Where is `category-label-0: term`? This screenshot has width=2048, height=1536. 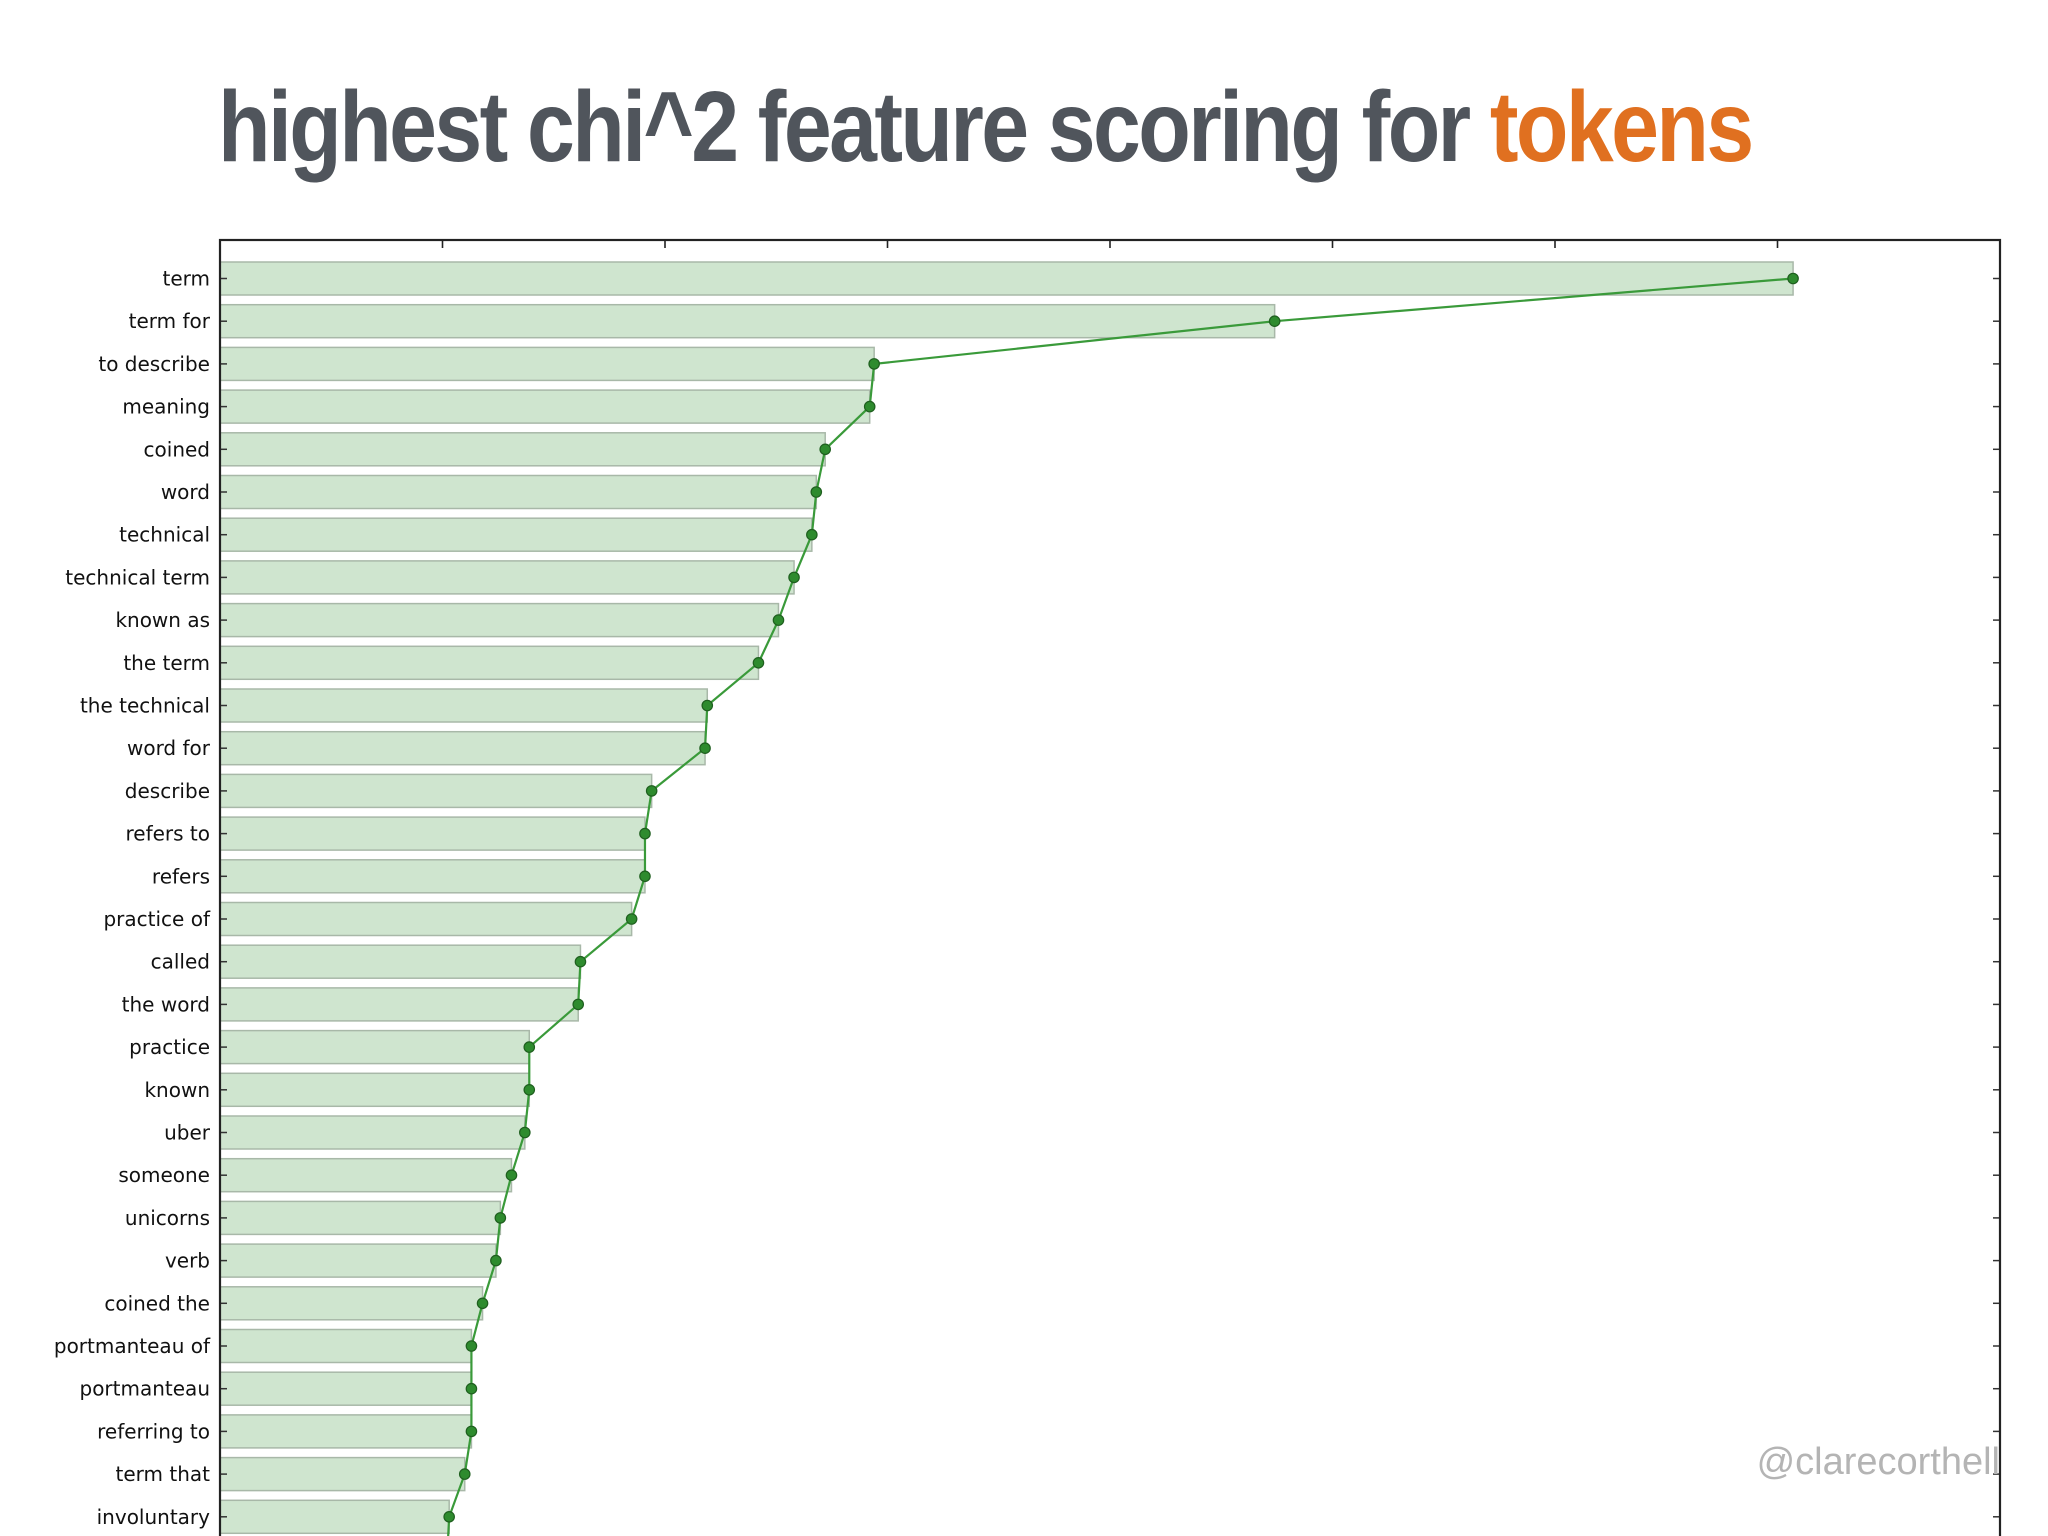
category-label-0: term is located at coordinates (187, 279).